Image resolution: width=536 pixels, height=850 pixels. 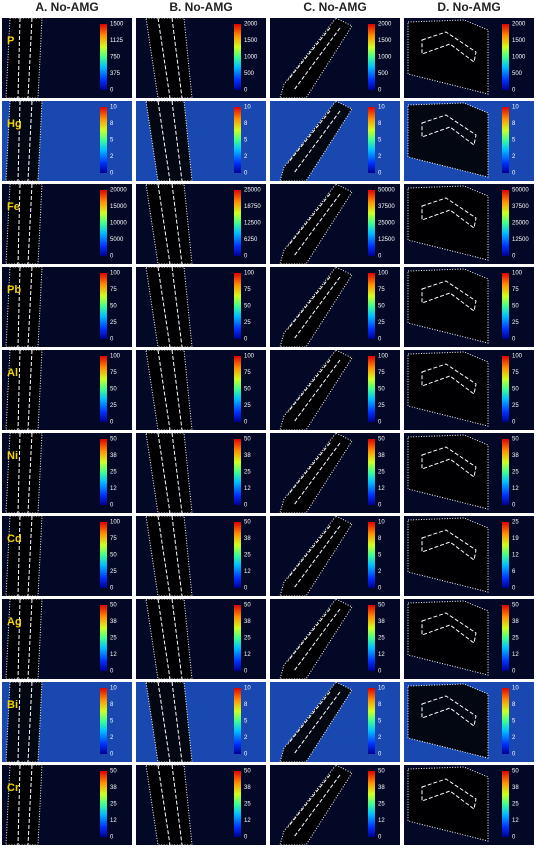 What do you see at coordinates (14, 124) in the screenshot?
I see `element-label: Hg` at bounding box center [14, 124].